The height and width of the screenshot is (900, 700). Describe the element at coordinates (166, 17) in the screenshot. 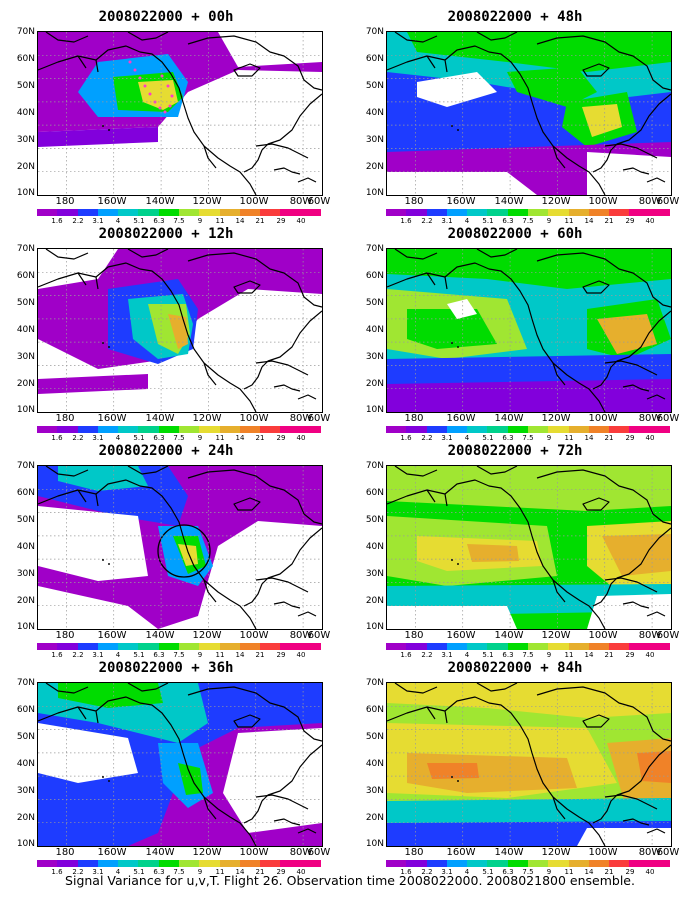

I see `panel-title: 2008022000 + 00h` at that location.